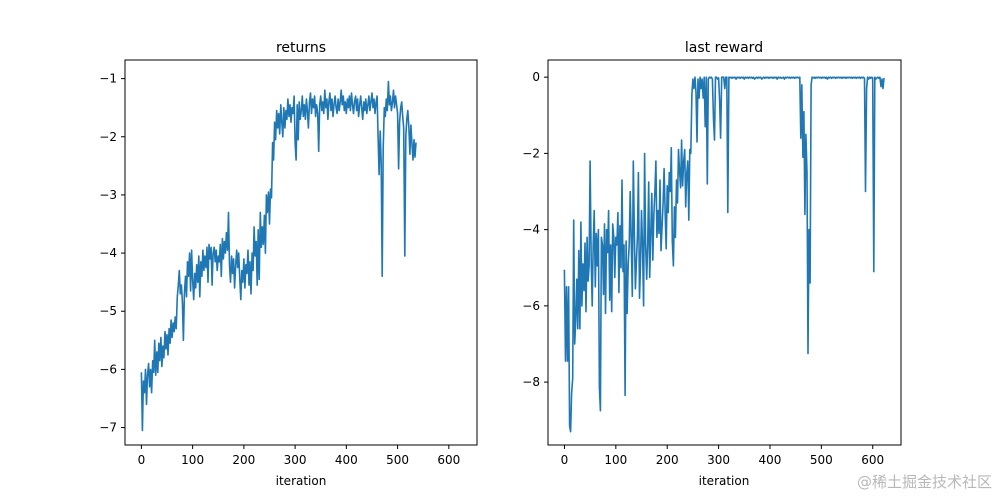 Image resolution: width=1000 pixels, height=500 pixels. Describe the element at coordinates (108, 195) in the screenshot. I see `y-tick-label: −3` at that location.